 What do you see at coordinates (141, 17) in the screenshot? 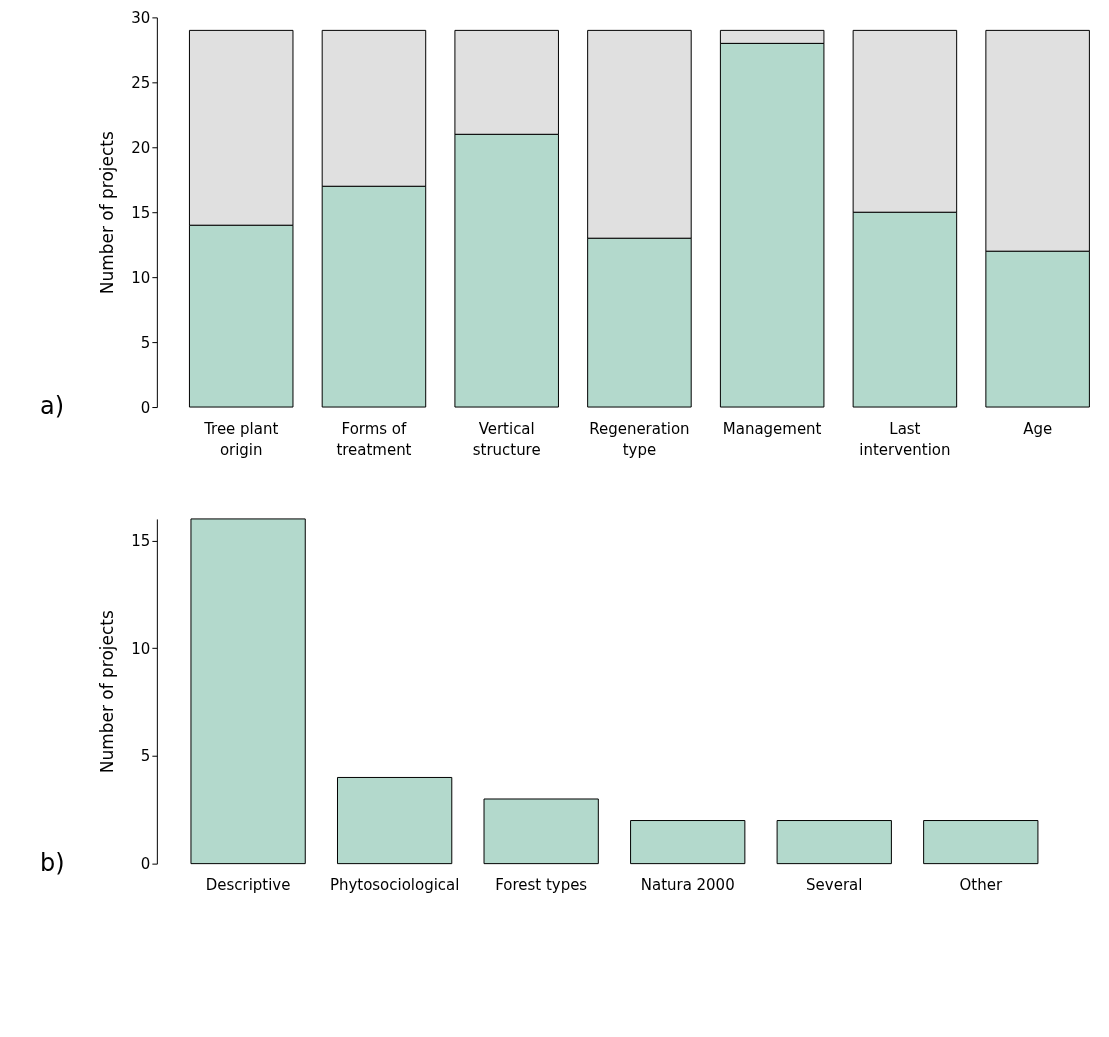
I see `y-tick-label: 30` at bounding box center [141, 17].